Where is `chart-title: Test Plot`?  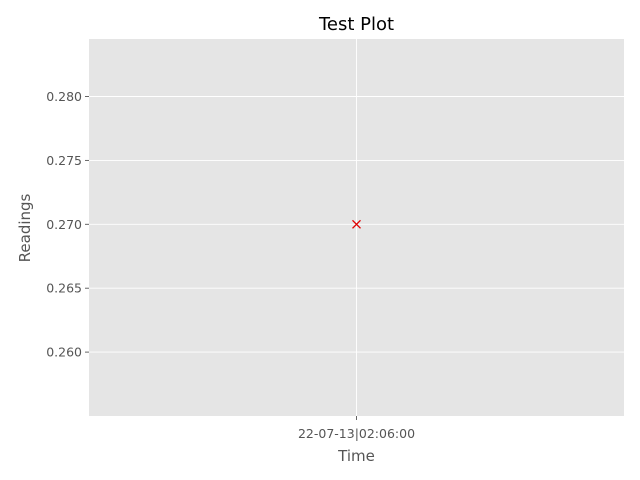 chart-title: Test Plot is located at coordinates (356, 24).